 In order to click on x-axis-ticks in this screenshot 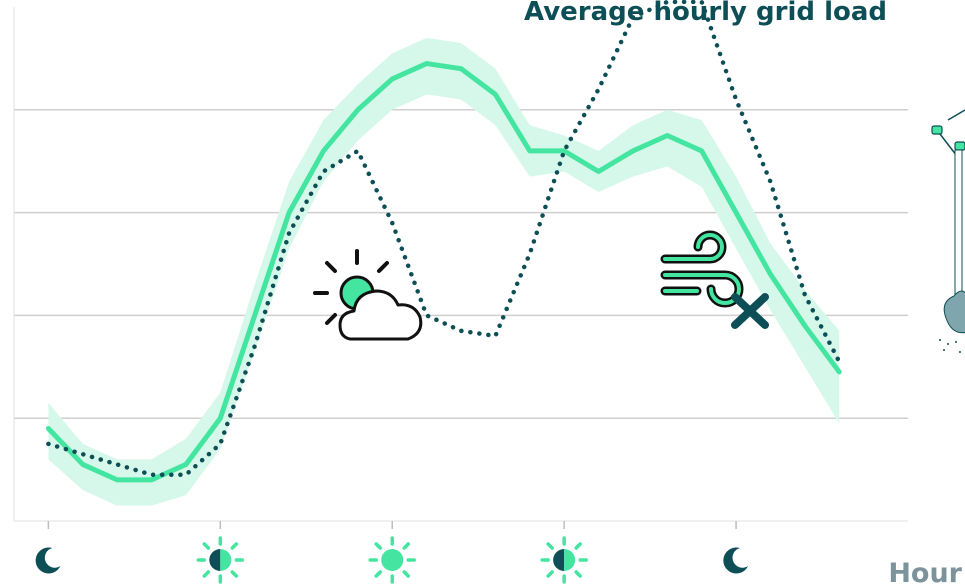, I will do `click(392, 525)`.